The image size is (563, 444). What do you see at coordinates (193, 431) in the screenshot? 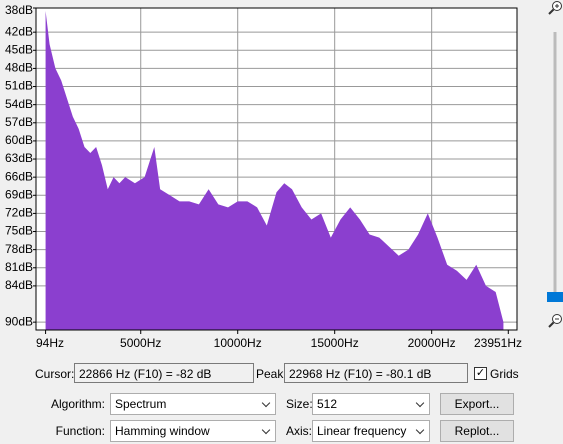
I see `function-select: Hamming window` at bounding box center [193, 431].